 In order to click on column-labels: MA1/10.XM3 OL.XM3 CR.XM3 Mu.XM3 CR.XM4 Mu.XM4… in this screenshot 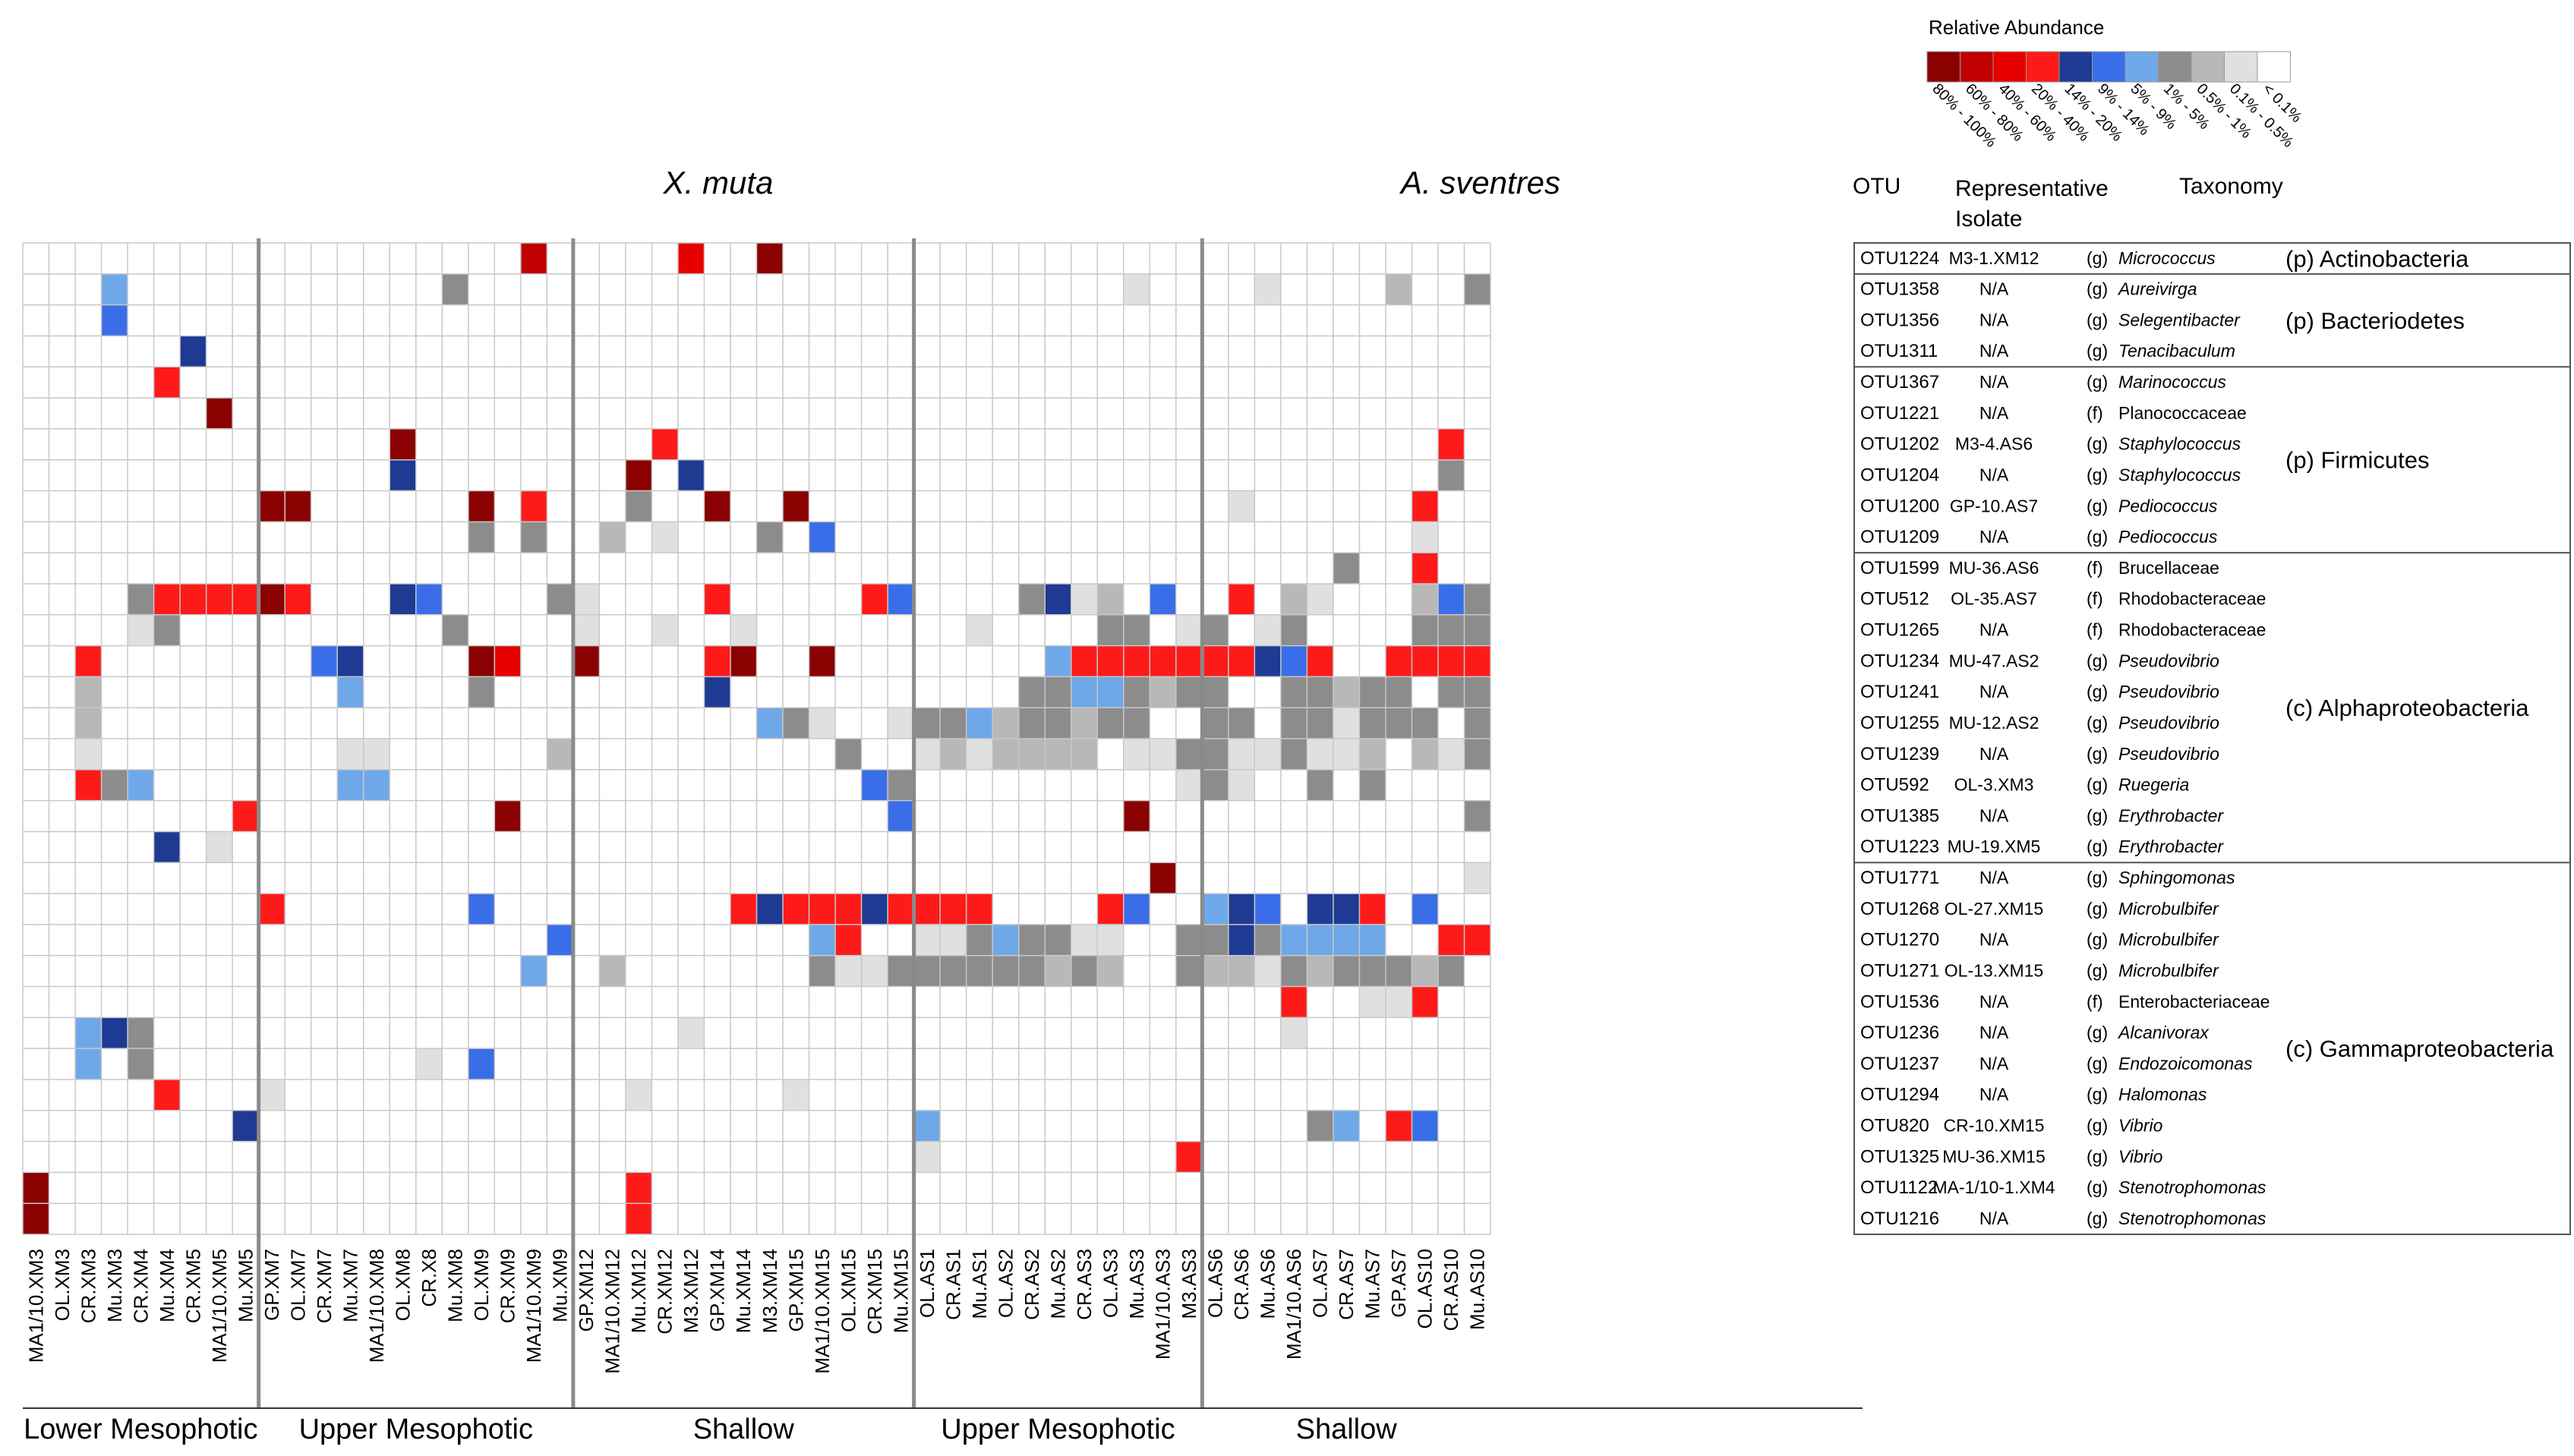, I will do `click(756, 1311)`.